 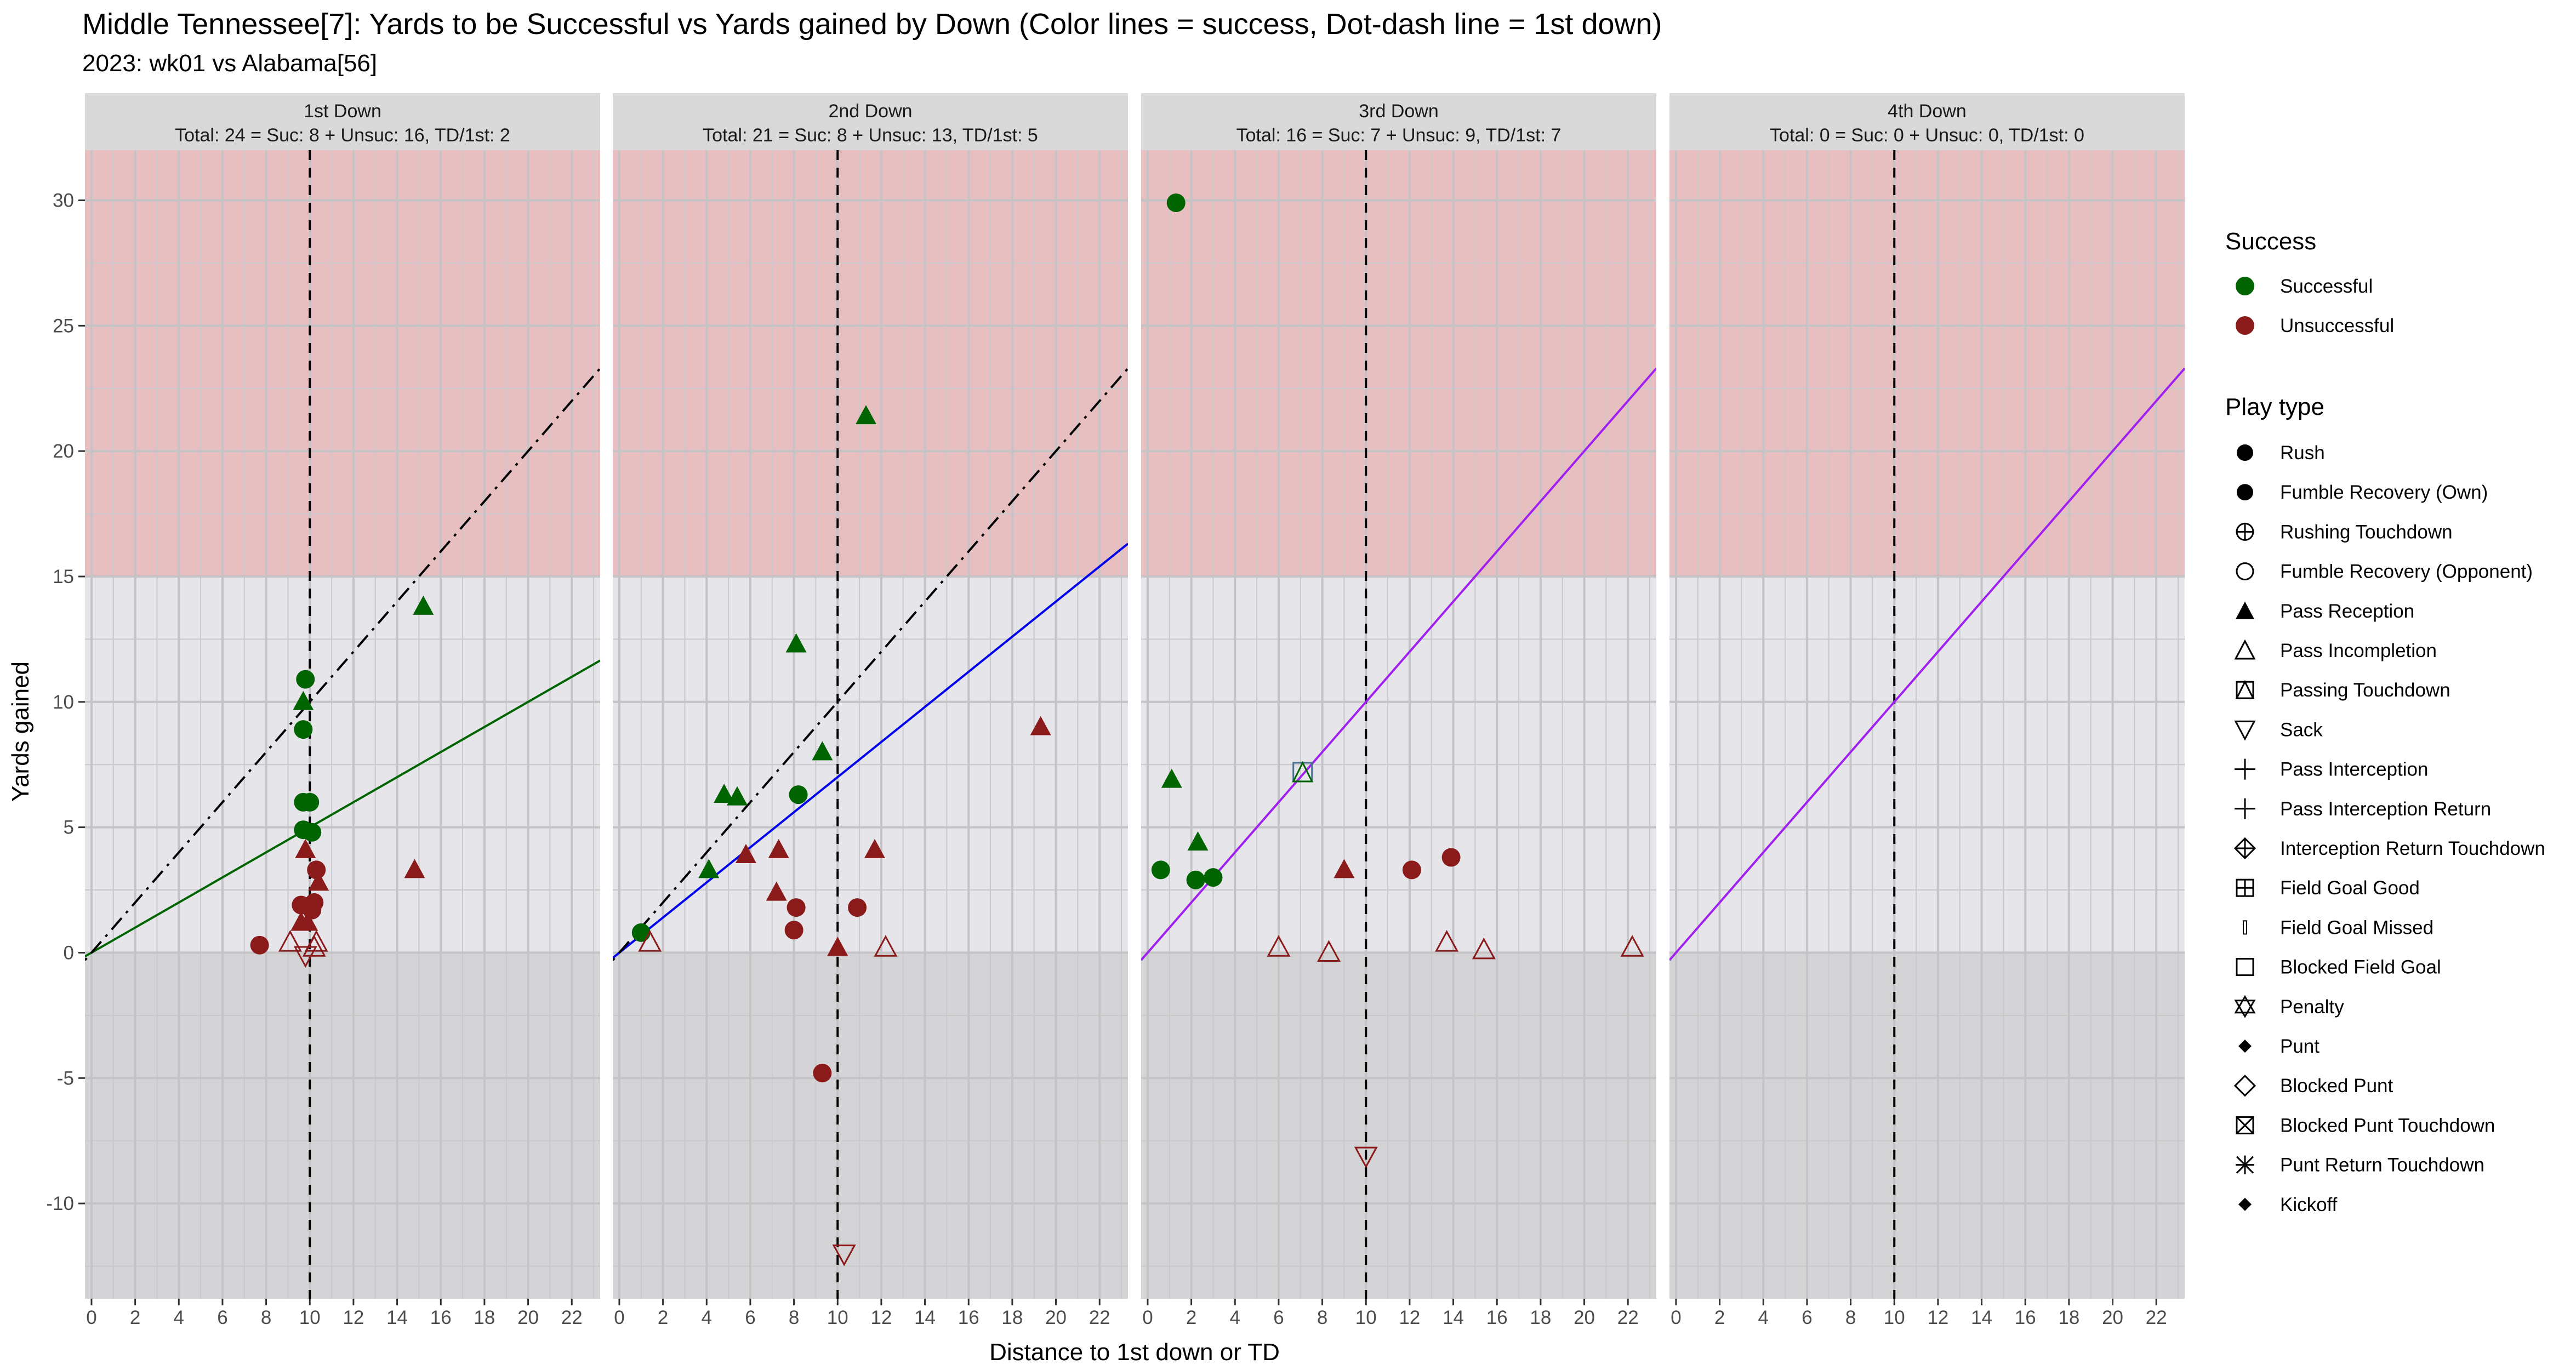 I want to click on x-tick-label: 18, so click(x=1540, y=1318).